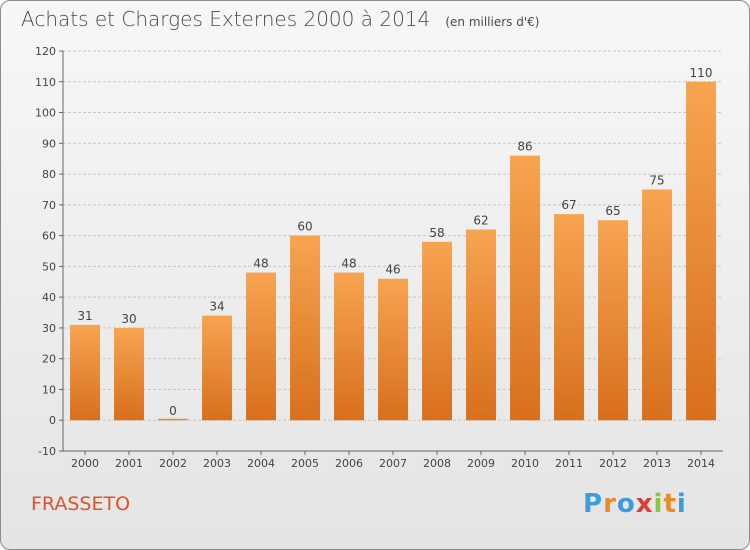  I want to click on x-tick-label: 2008, so click(437, 463).